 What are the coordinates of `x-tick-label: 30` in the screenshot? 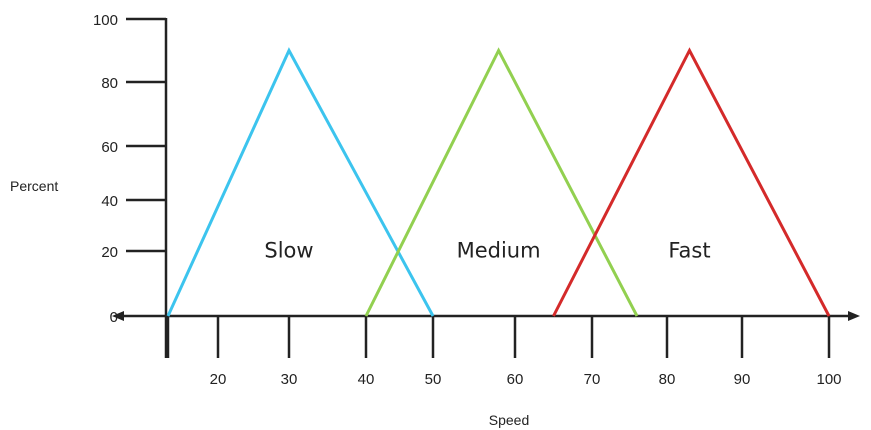 It's located at (289, 379).